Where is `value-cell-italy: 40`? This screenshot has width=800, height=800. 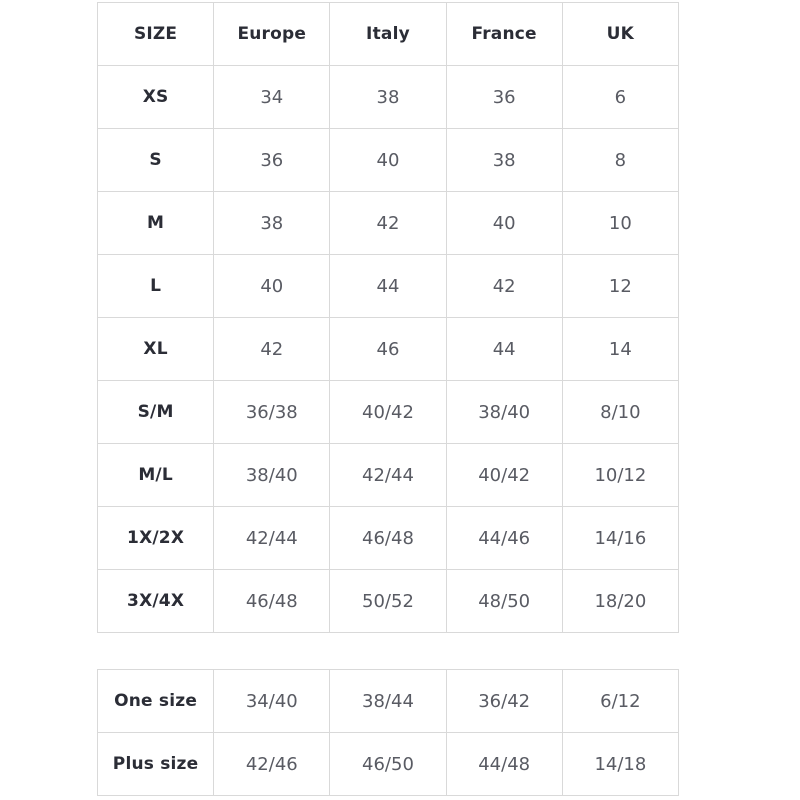 value-cell-italy: 40 is located at coordinates (388, 160).